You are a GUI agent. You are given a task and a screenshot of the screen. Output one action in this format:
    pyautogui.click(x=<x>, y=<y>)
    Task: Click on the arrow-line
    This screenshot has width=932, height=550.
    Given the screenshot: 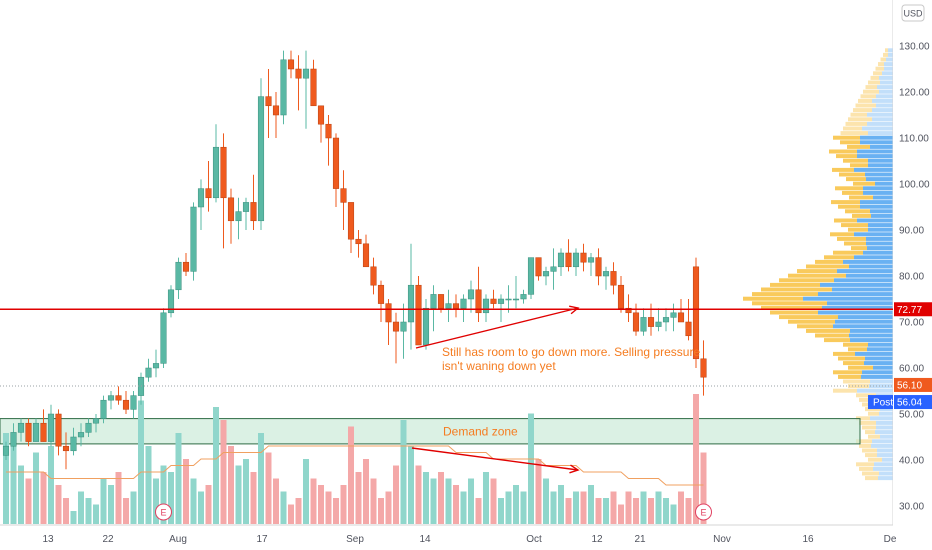 What is the action you would take?
    pyautogui.click(x=497, y=328)
    